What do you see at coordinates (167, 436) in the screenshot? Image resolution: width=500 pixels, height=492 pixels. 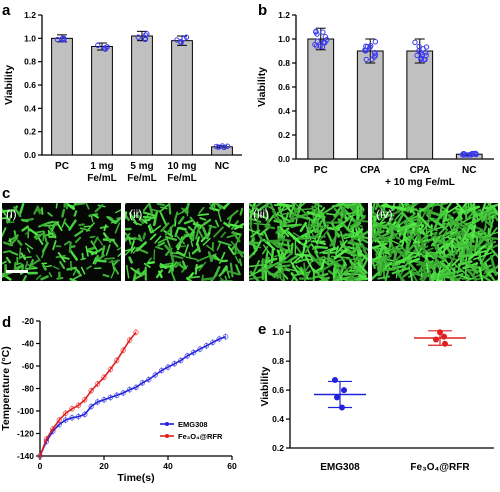 I see `legend-marker` at bounding box center [167, 436].